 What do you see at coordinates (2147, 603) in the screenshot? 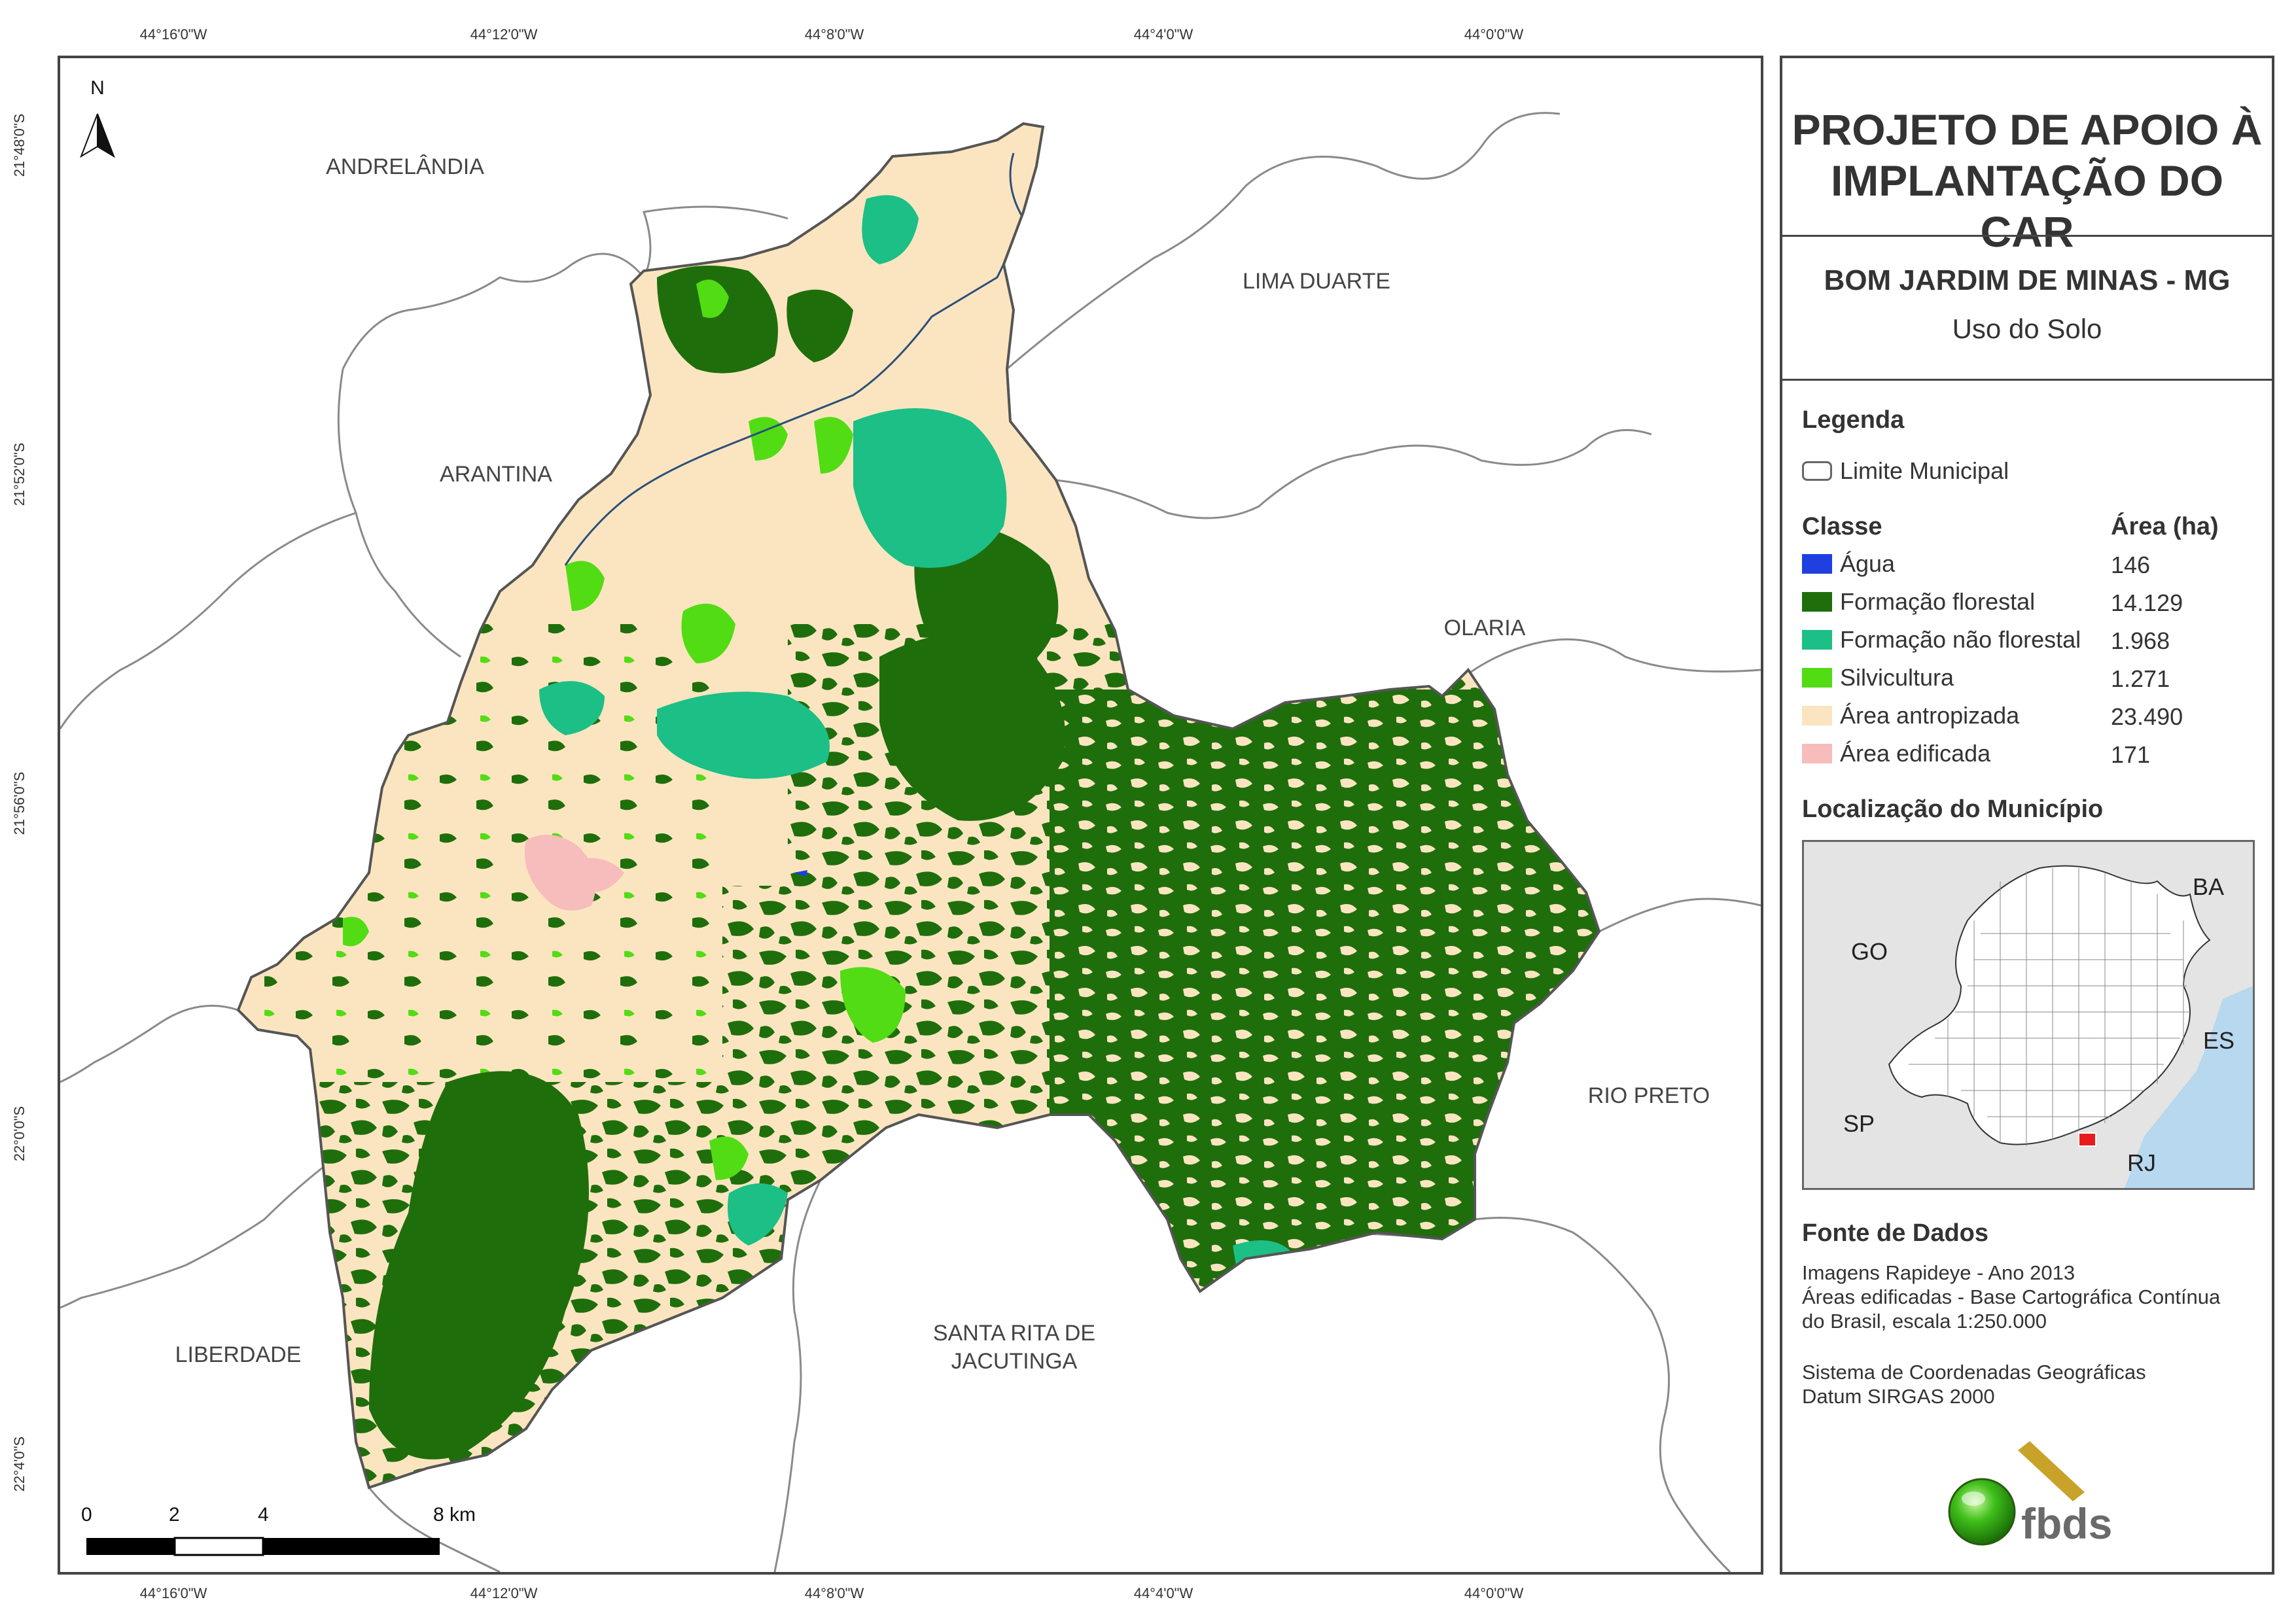
I see `class-area: 14.129` at bounding box center [2147, 603].